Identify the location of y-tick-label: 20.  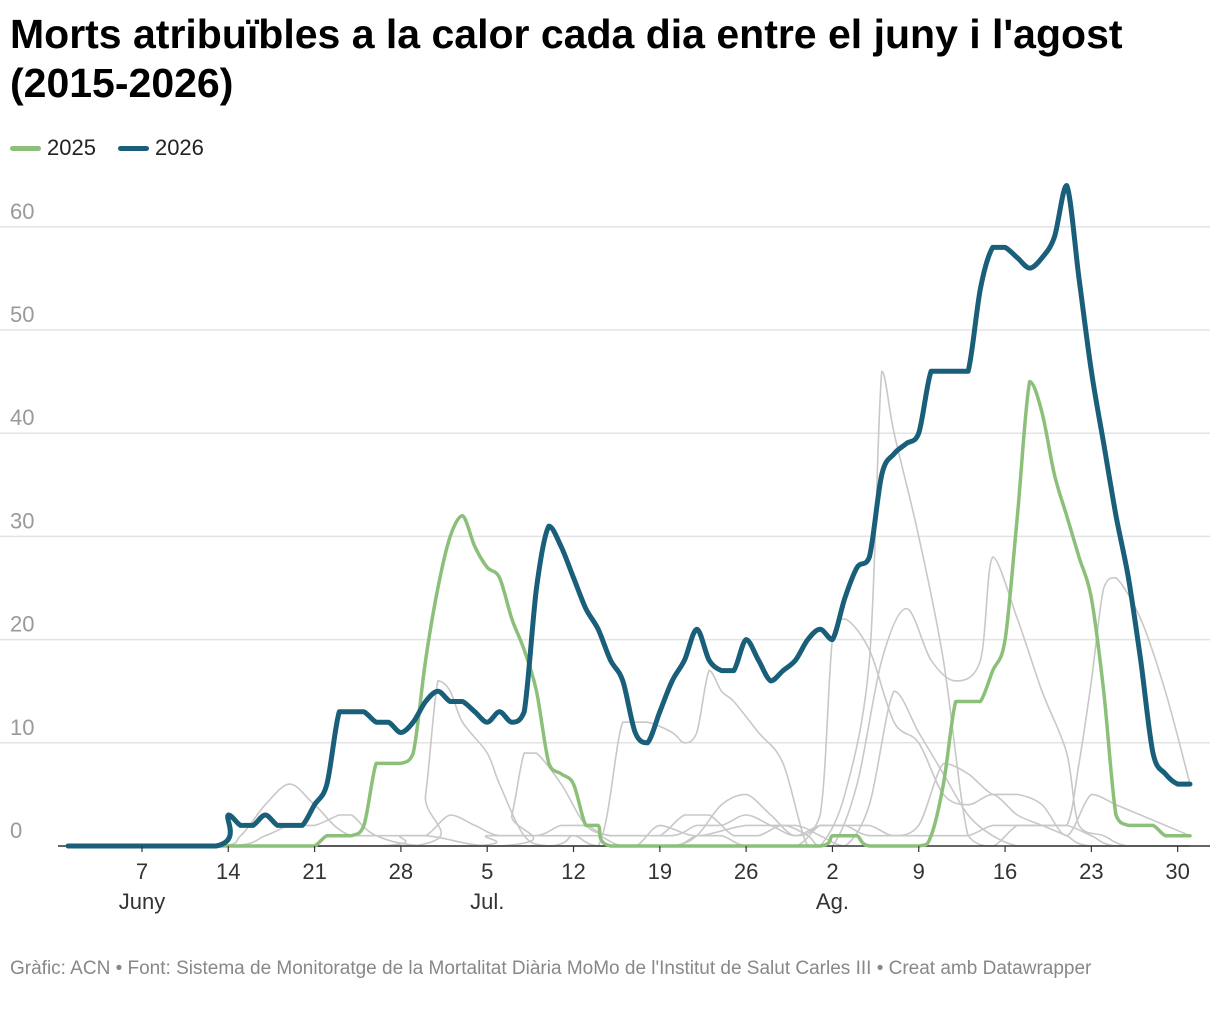
(22, 624).